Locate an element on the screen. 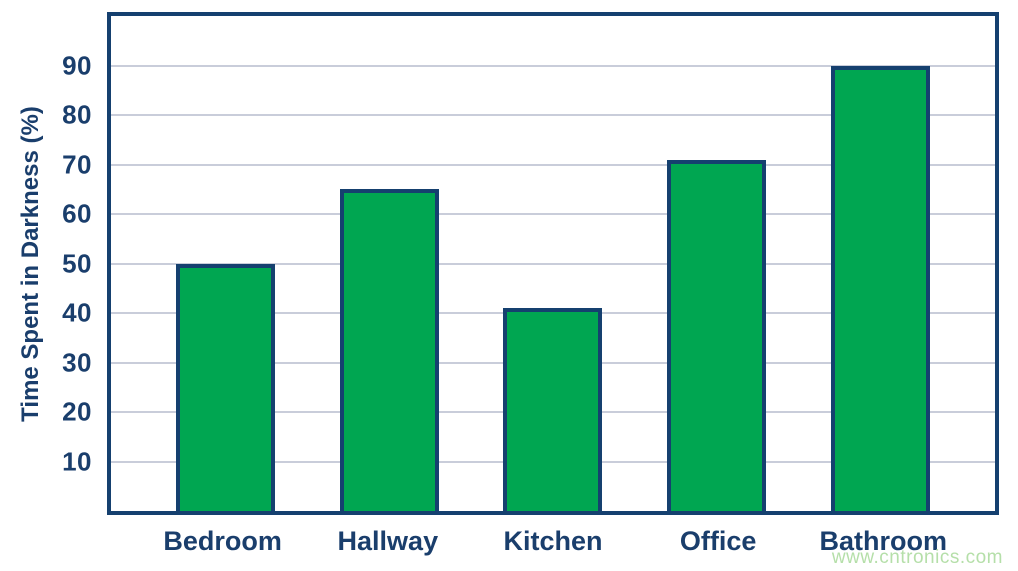 The height and width of the screenshot is (571, 1018). bar-hallway is located at coordinates (389, 350).